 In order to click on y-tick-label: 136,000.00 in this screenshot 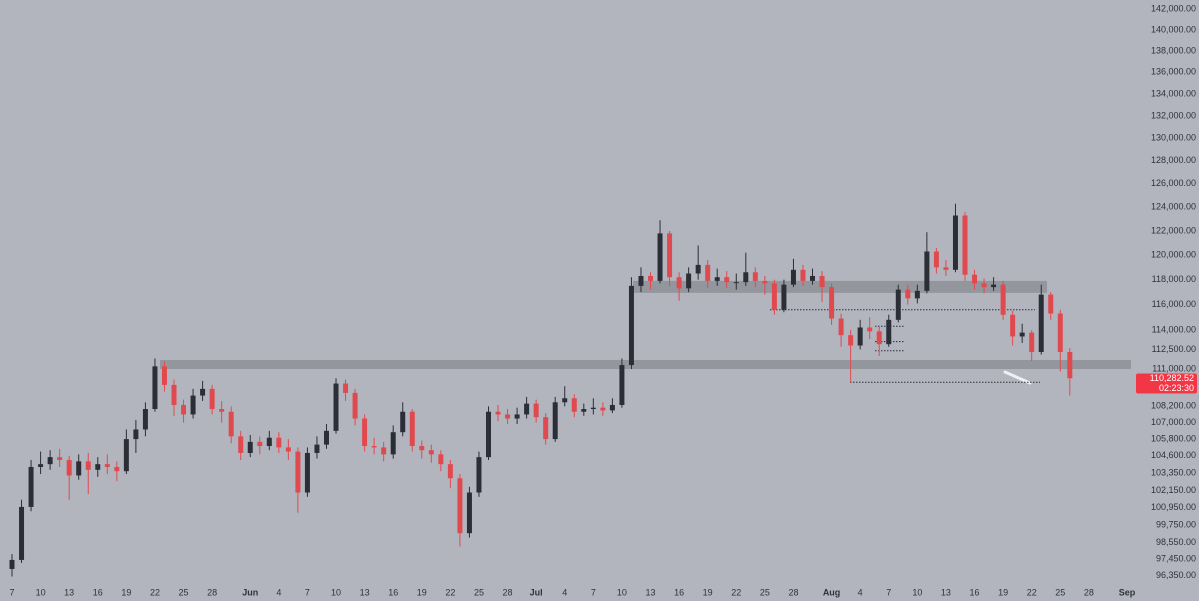, I will do `click(1173, 72)`.